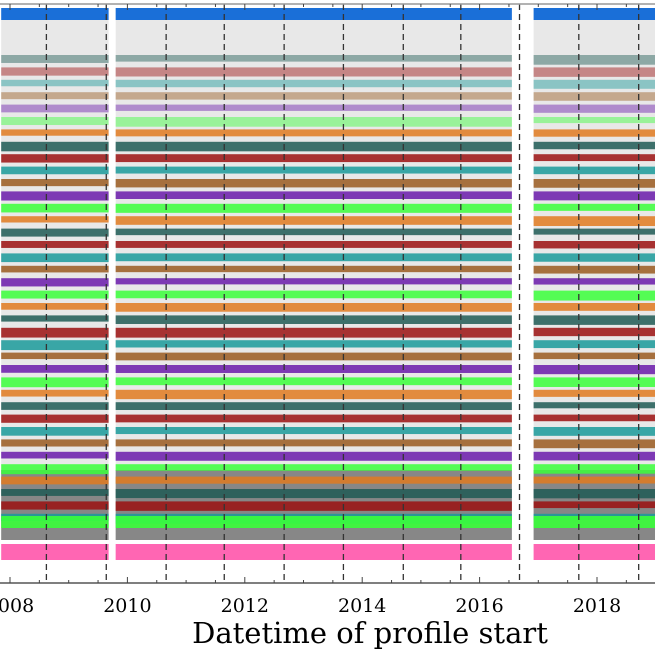 Image resolution: width=655 pixels, height=655 pixels. Describe the element at coordinates (127, 606) in the screenshot. I see `x-tick-label: 2010` at that location.